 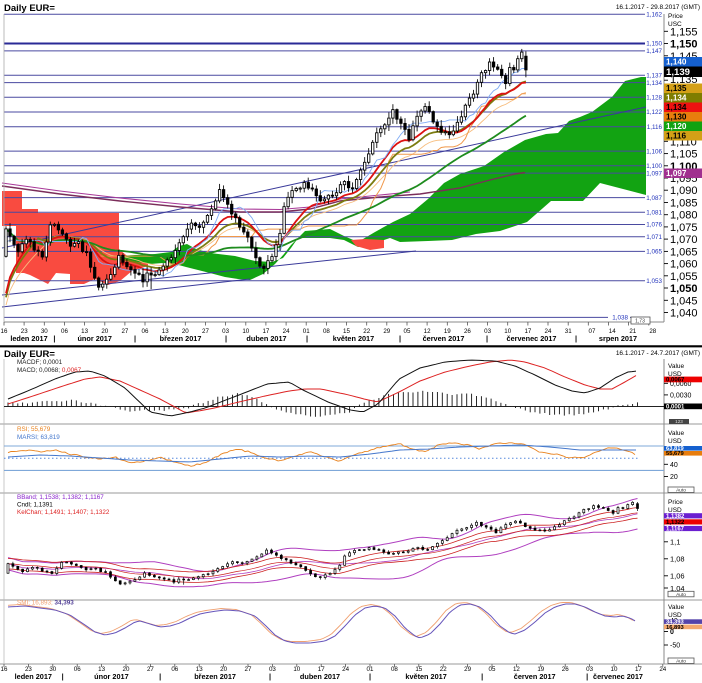 What do you see at coordinates (40, 362) in the screenshot?
I see `svg-text: MACDF; 0,0001` at bounding box center [40, 362].